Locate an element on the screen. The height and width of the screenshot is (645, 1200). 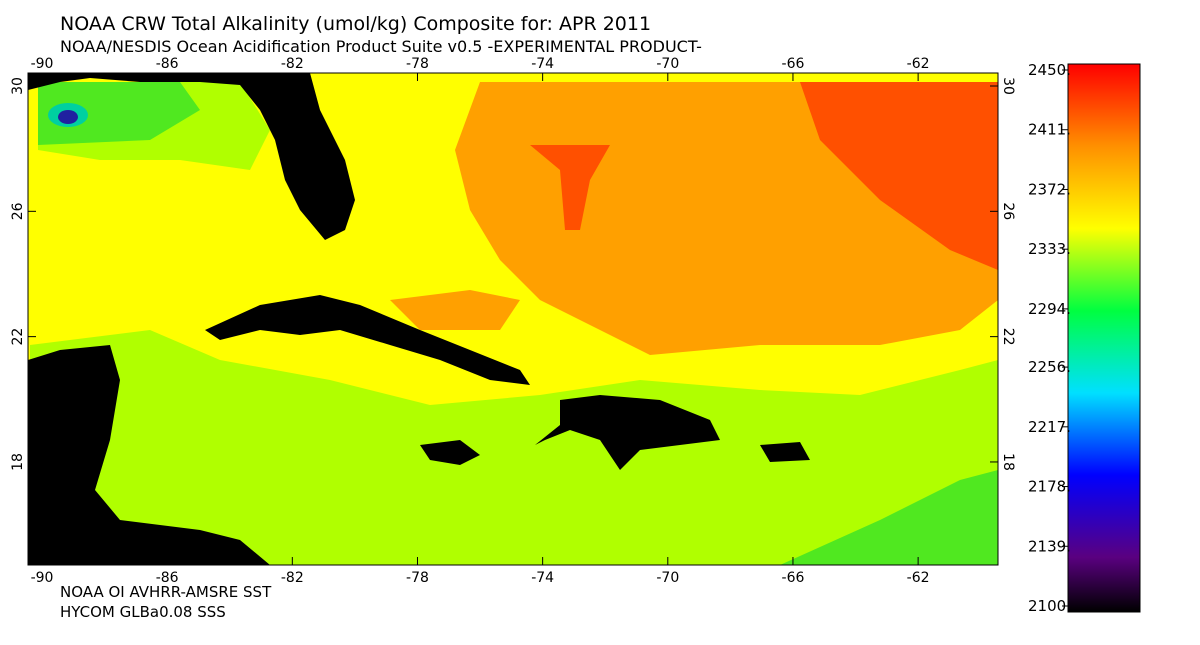
florida is located at coordinates (191, 156).